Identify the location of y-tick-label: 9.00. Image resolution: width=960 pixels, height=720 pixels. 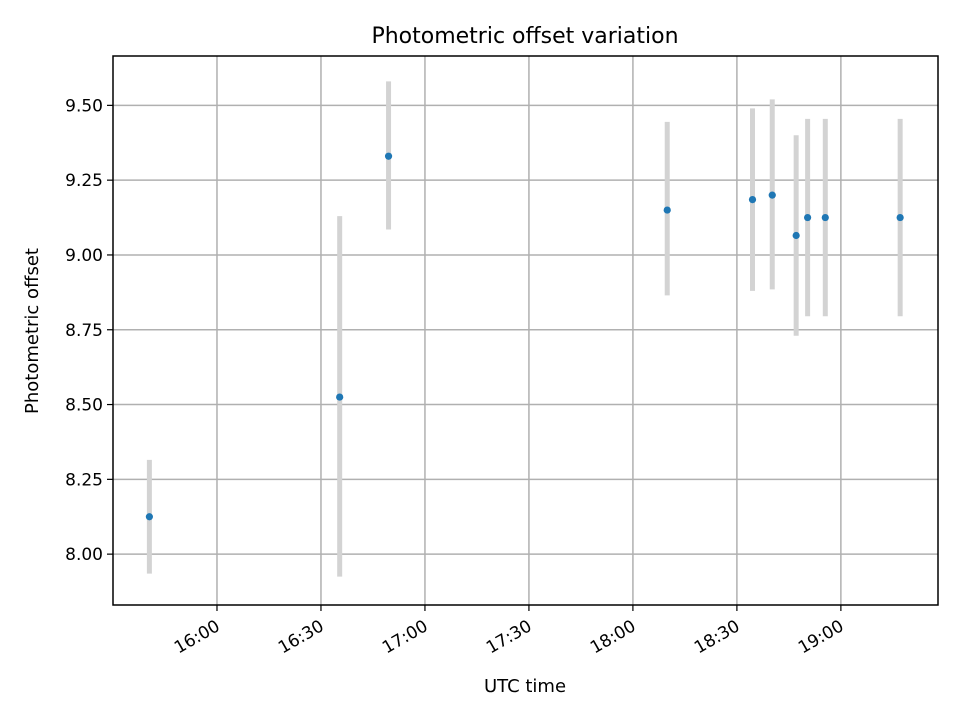
(84, 256).